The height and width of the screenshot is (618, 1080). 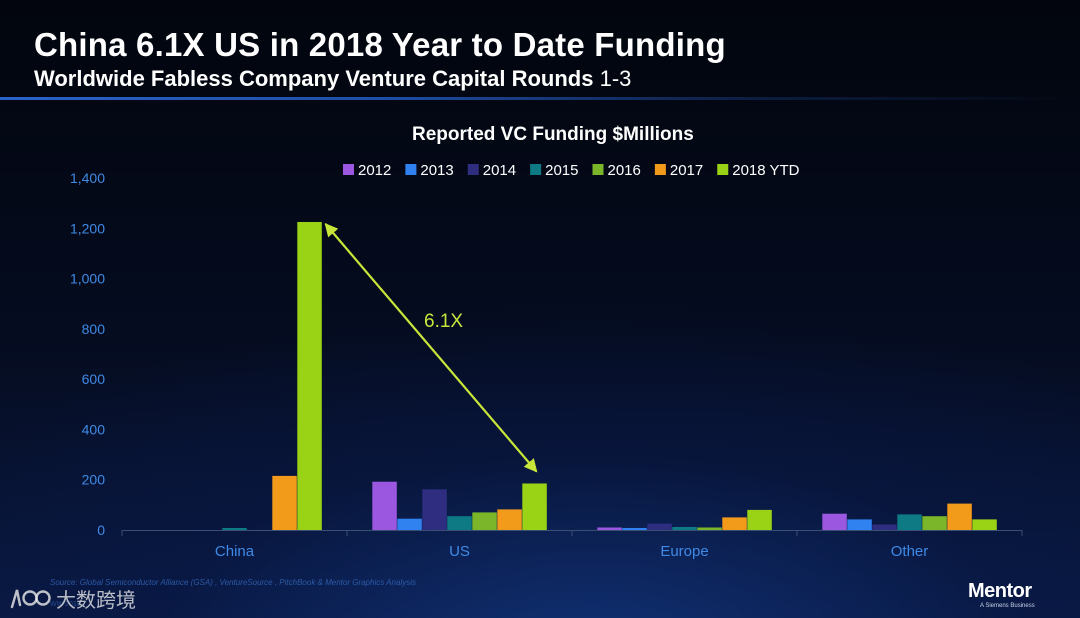 I want to click on growth-annotation: 6.1X, so click(x=431, y=347).